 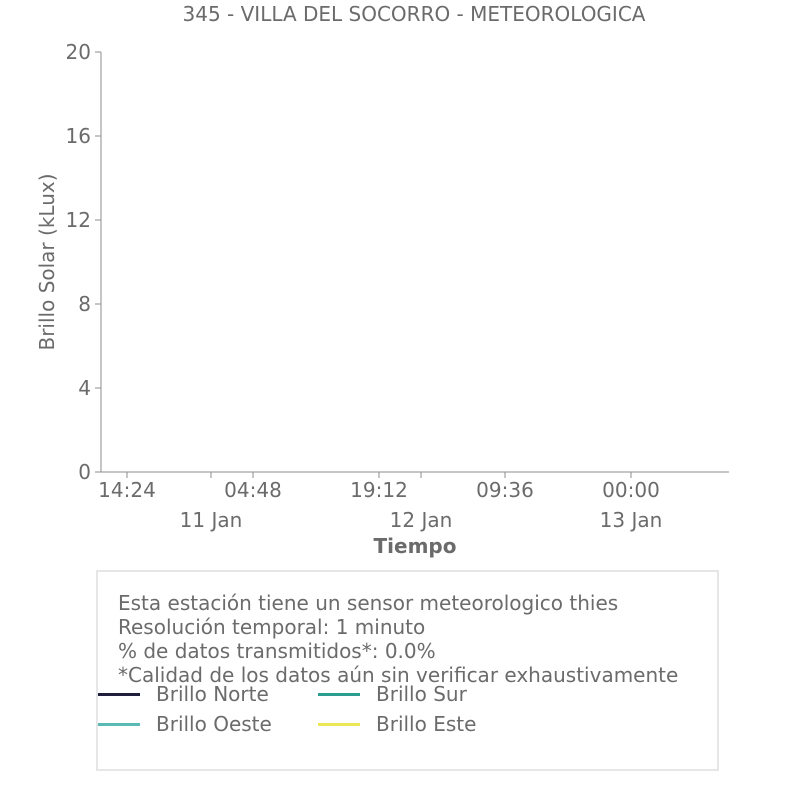 What do you see at coordinates (253, 490) in the screenshot?
I see `x-tick-time-label: 04:48` at bounding box center [253, 490].